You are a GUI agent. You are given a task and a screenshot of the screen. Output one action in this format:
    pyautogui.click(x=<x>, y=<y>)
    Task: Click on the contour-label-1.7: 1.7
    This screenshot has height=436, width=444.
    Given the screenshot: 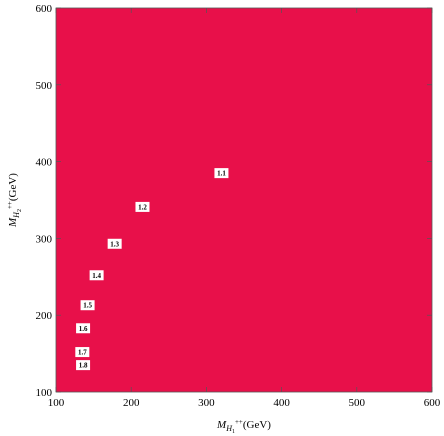 What is the action you would take?
    pyautogui.click(x=82, y=352)
    